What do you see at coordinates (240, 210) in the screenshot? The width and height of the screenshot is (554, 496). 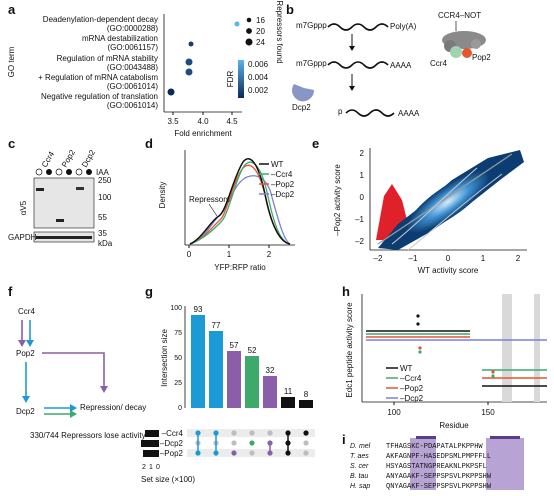 I see `curve-dcp2` at bounding box center [240, 210].